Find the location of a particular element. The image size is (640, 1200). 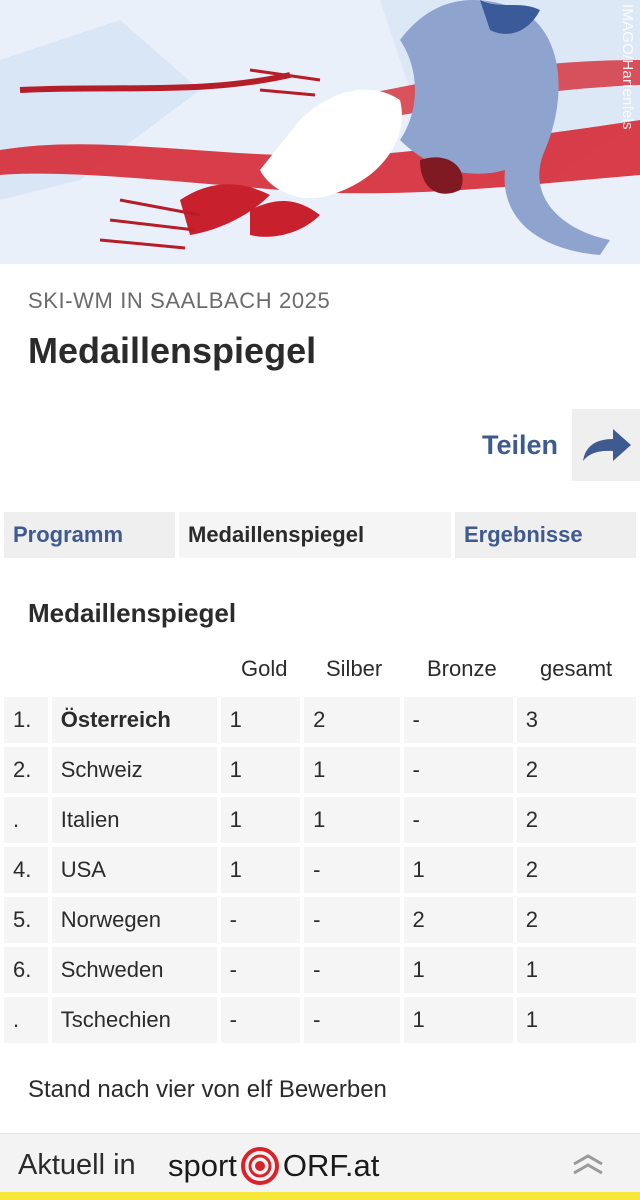

rank-cell: 6. is located at coordinates (26, 970).